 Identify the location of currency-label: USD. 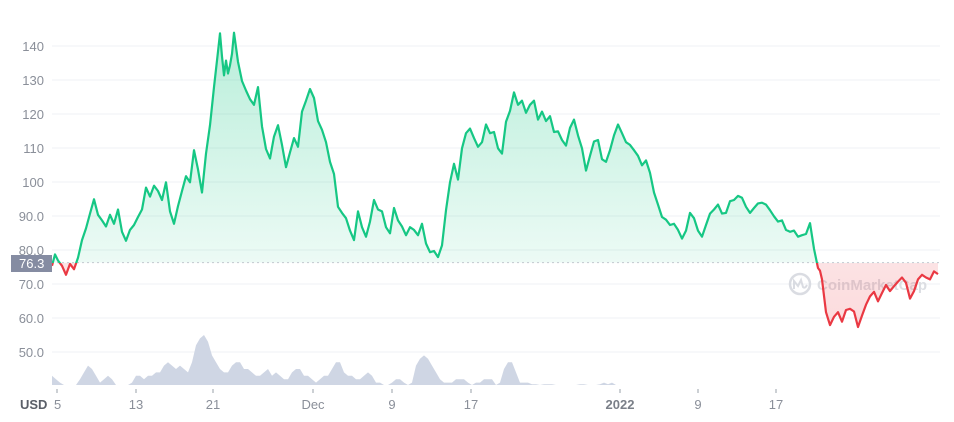
(33, 404).